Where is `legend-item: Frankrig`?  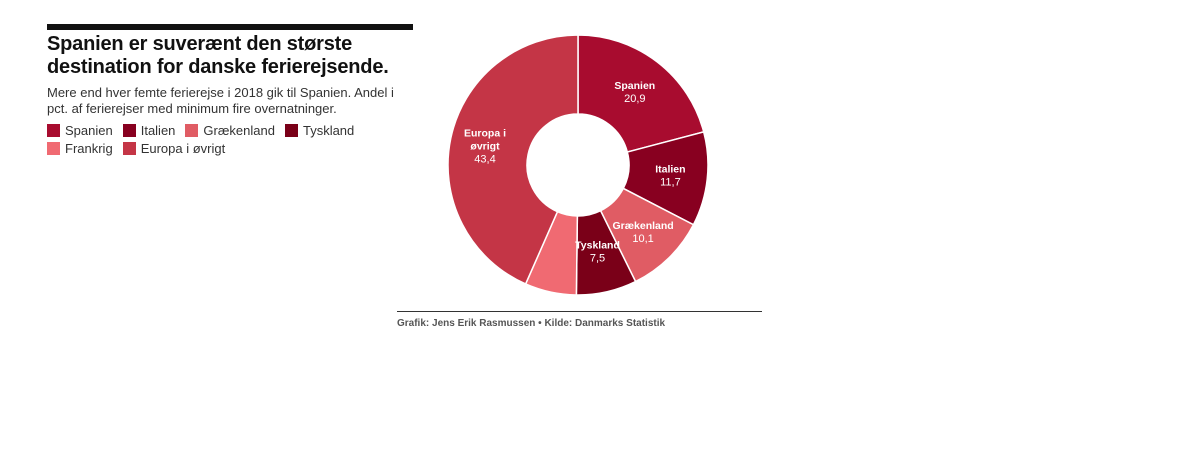 legend-item: Frankrig is located at coordinates (80, 148).